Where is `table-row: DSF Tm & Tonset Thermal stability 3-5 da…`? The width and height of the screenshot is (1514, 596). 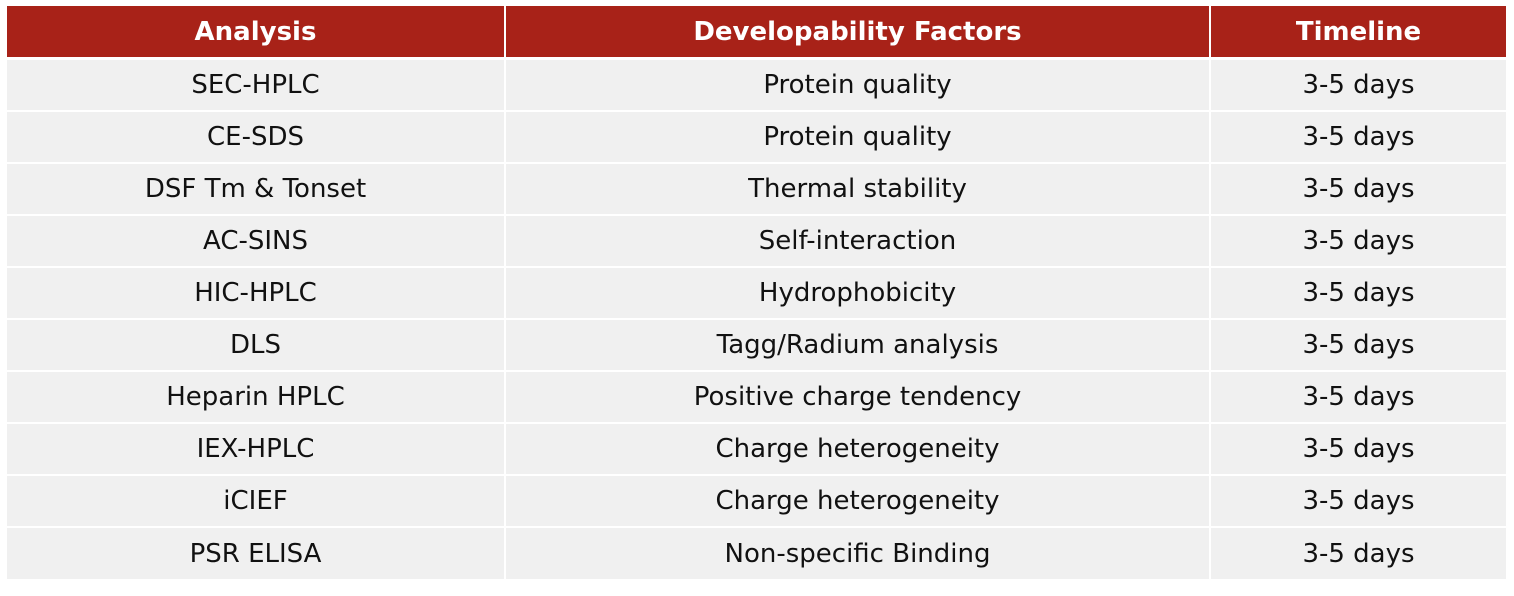 table-row: DSF Tm & Tonset Thermal stability 3-5 da… is located at coordinates (756, 189).